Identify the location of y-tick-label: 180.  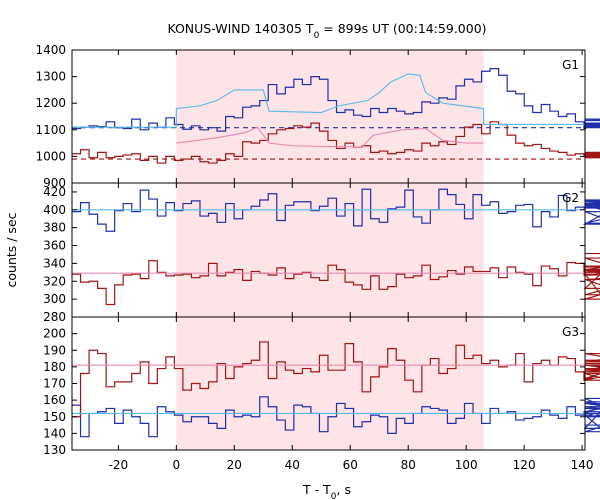
(54, 367).